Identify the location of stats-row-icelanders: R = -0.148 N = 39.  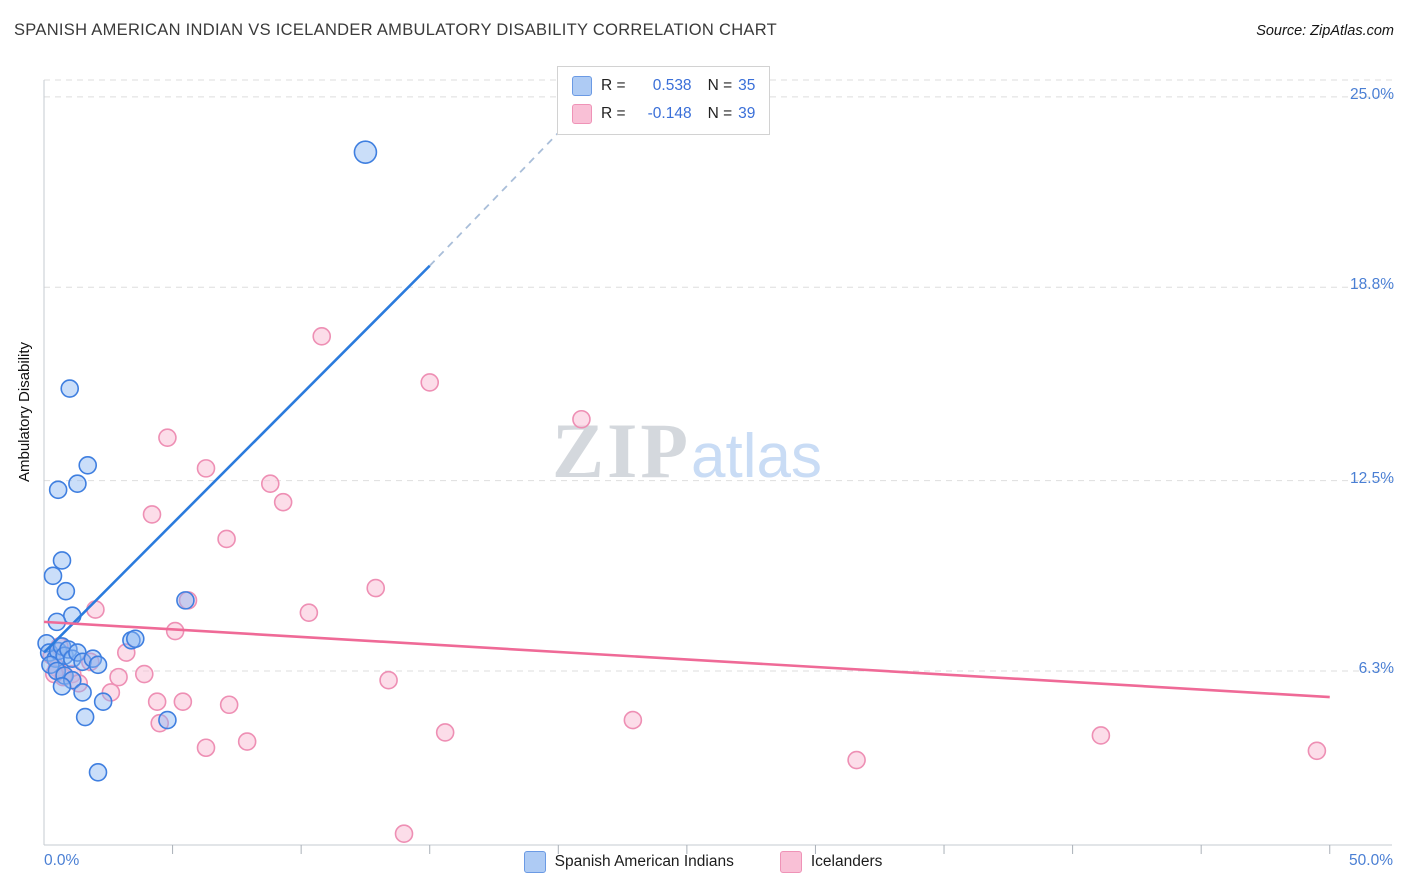
(663, 114).